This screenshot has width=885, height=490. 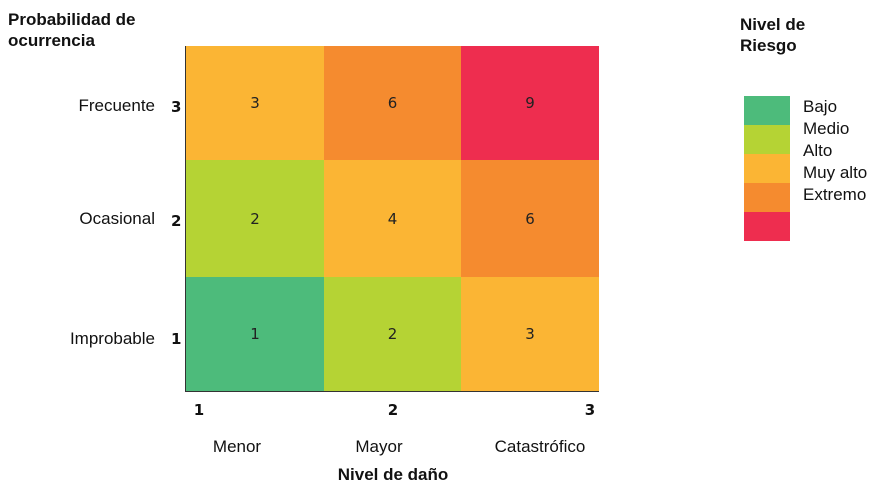 What do you see at coordinates (590, 410) in the screenshot?
I see `col-value-3: 3` at bounding box center [590, 410].